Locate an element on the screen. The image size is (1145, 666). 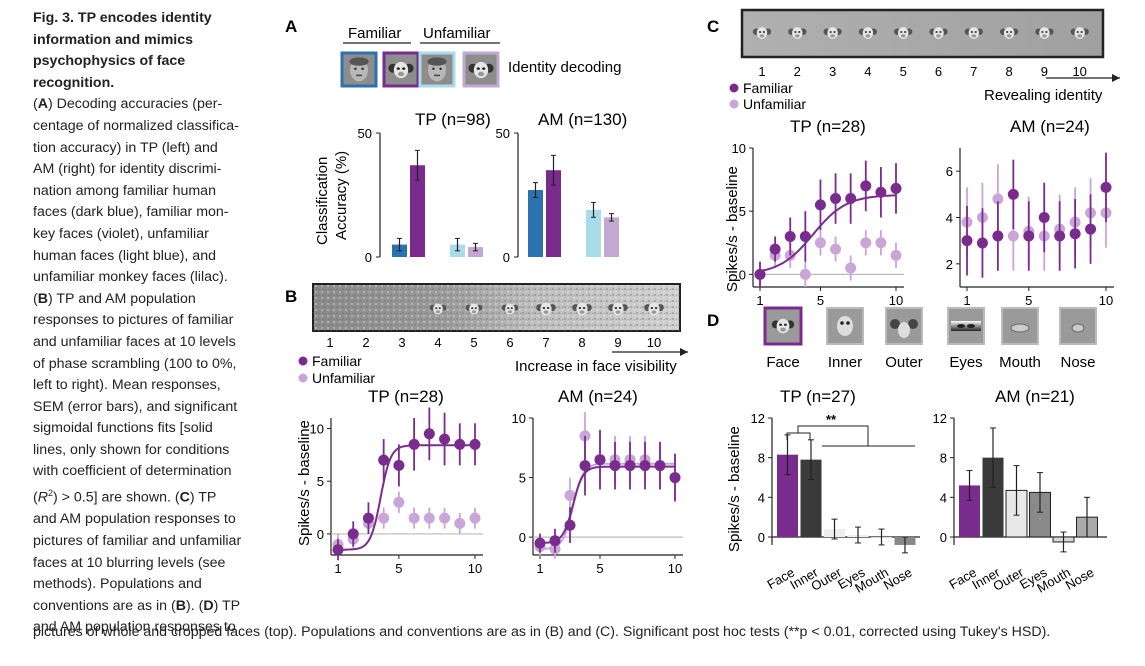
a-ylabel-2: Accuracy (%) is located at coordinates (341, 195).